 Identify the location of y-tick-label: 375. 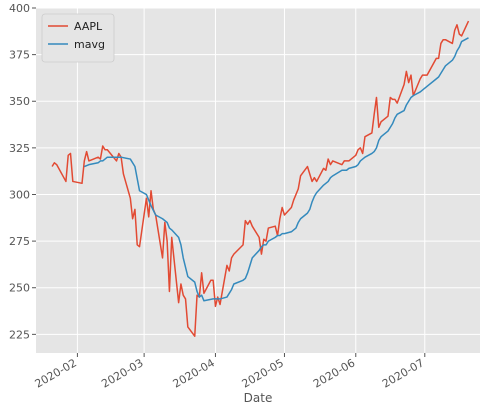
(19, 55).